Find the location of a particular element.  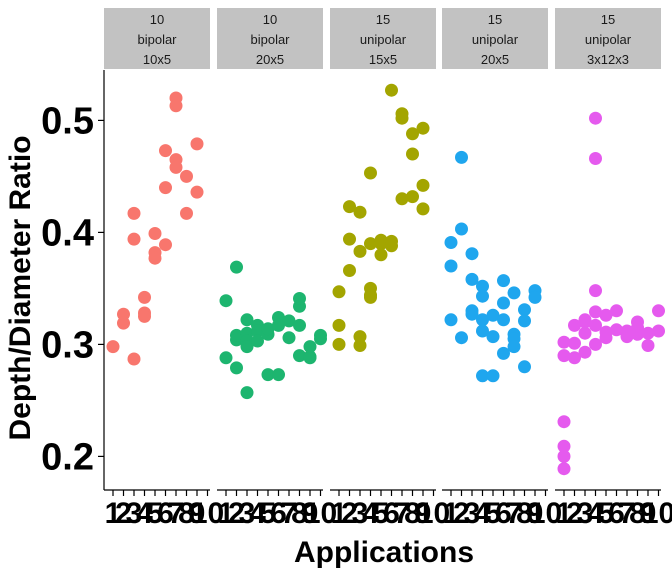

y-tick-label: 0.4 is located at coordinates (67, 233).